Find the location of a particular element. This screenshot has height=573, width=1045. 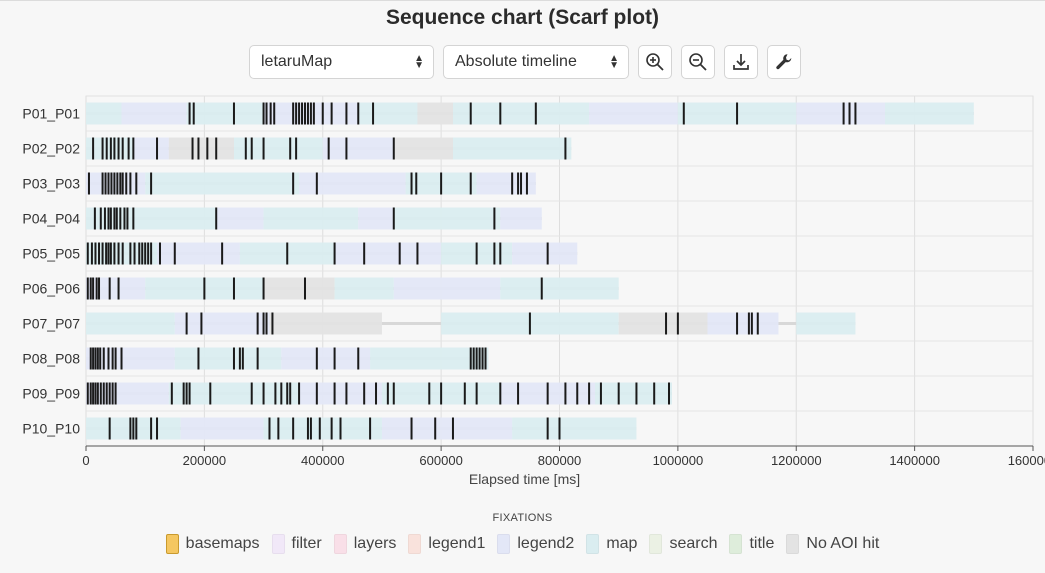

settings-button is located at coordinates (784, 62).